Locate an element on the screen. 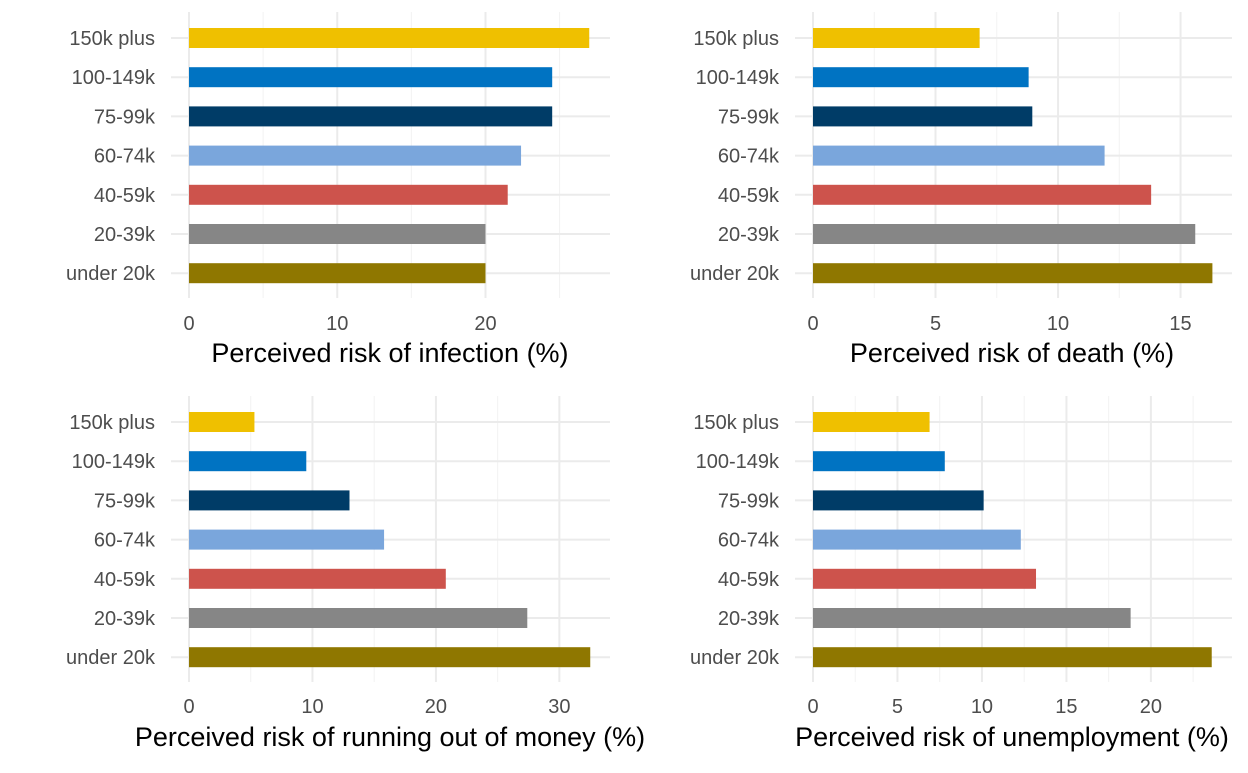 Image resolution: width=1248 pixels, height=773 pixels. x-axis-title: Perceived risk of death (%) is located at coordinates (1012, 353).